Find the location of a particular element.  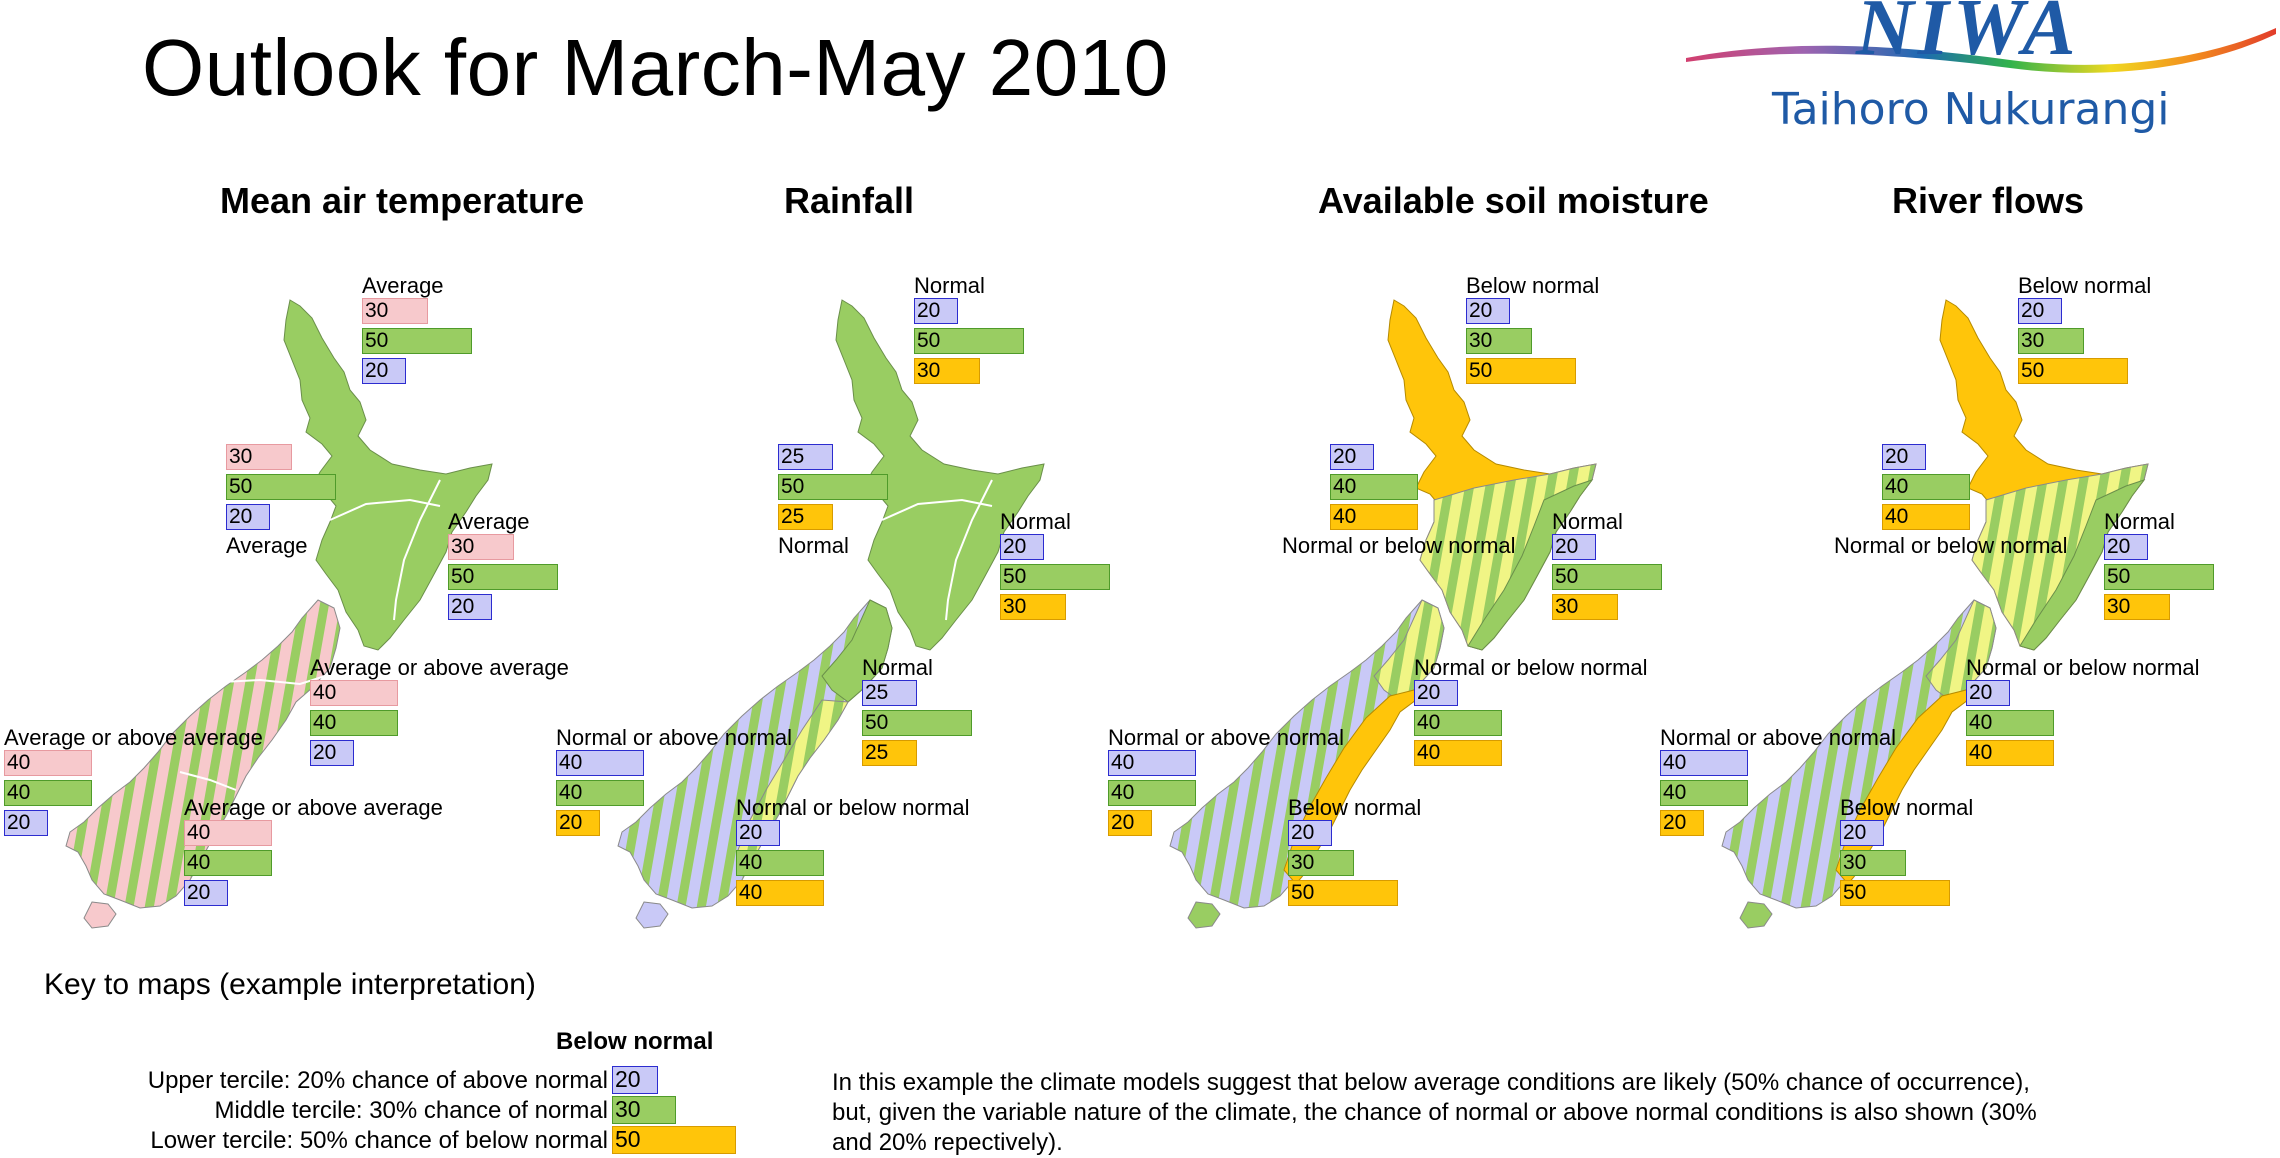

key-box-lower: 50 is located at coordinates (674, 1140).